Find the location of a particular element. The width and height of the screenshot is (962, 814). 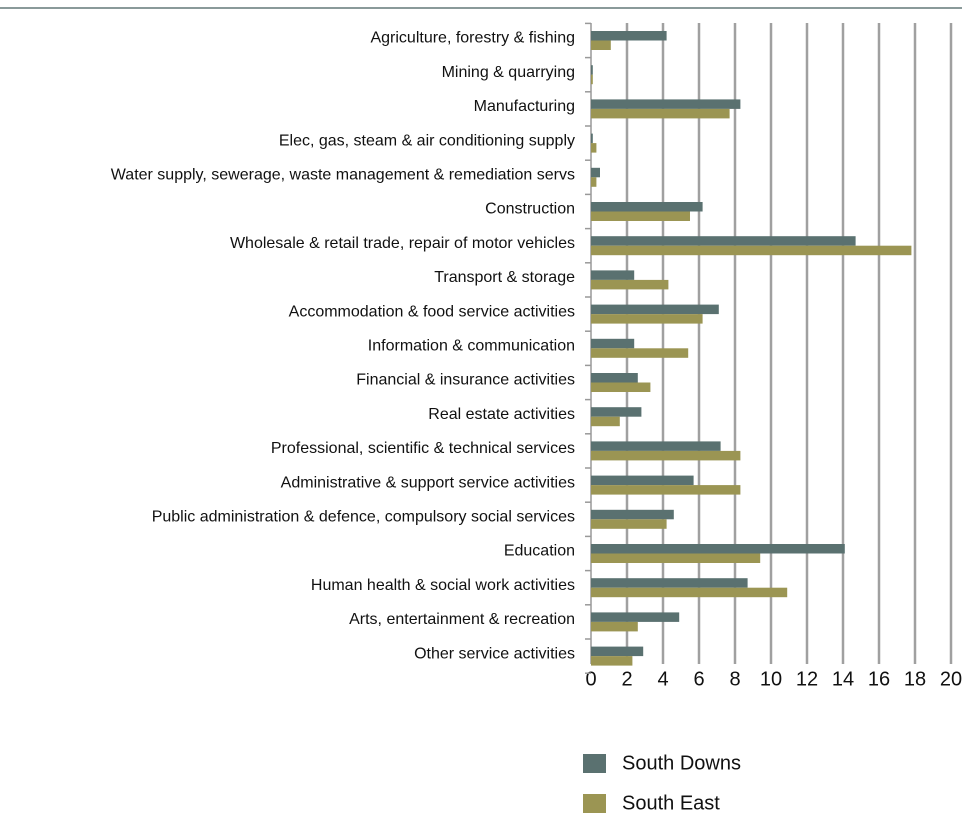

category-label: Mining & quarrying is located at coordinates (508, 72).